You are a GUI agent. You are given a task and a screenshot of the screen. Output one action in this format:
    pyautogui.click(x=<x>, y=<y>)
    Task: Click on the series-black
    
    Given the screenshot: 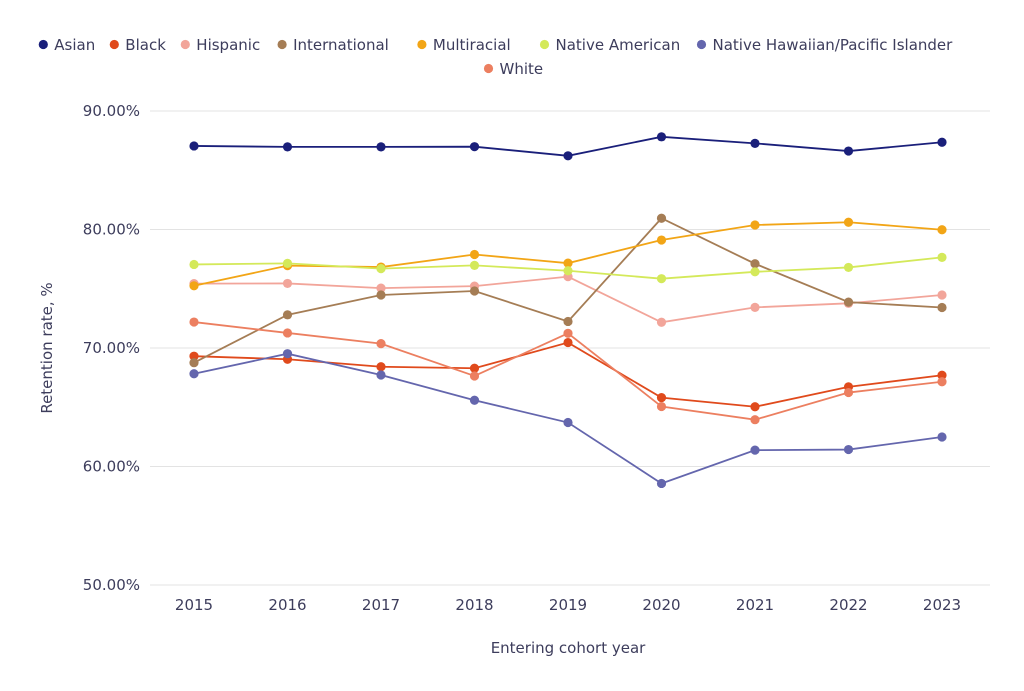 What is the action you would take?
    pyautogui.click(x=568, y=374)
    